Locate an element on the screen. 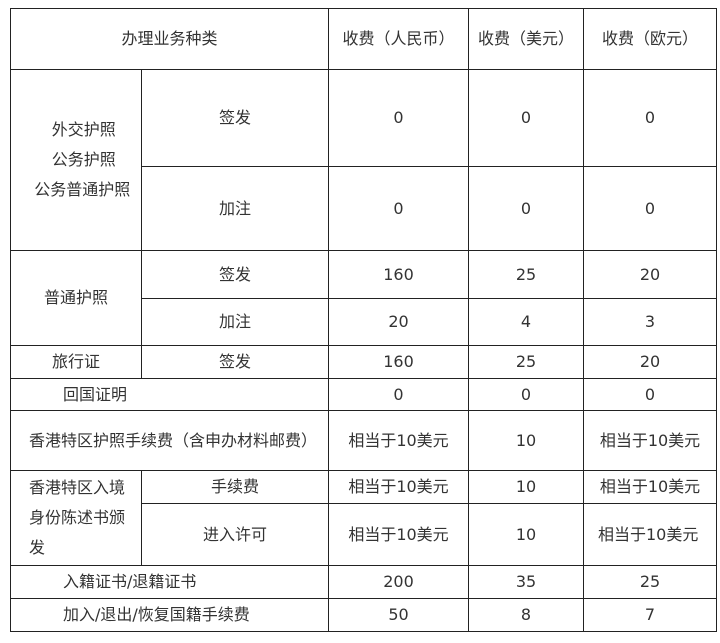  service-type: 进入许可 is located at coordinates (235, 534).